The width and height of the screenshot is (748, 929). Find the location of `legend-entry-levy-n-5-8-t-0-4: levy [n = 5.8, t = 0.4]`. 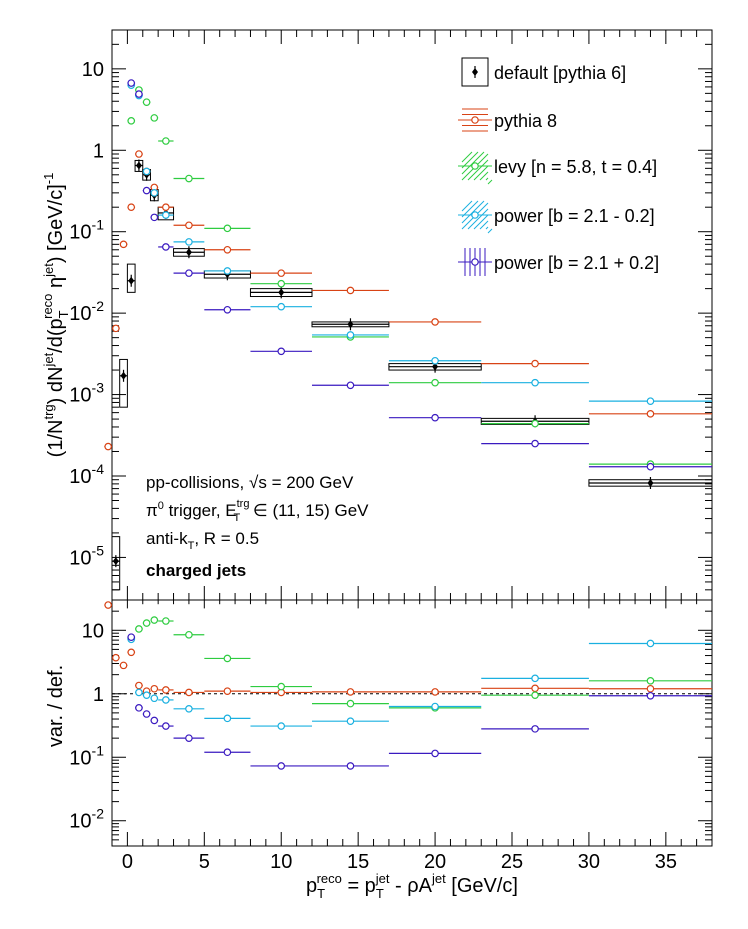

legend-entry-levy-n-5-8-t-0-4: levy [n = 5.8, t = 0.4] is located at coordinates (557, 168).